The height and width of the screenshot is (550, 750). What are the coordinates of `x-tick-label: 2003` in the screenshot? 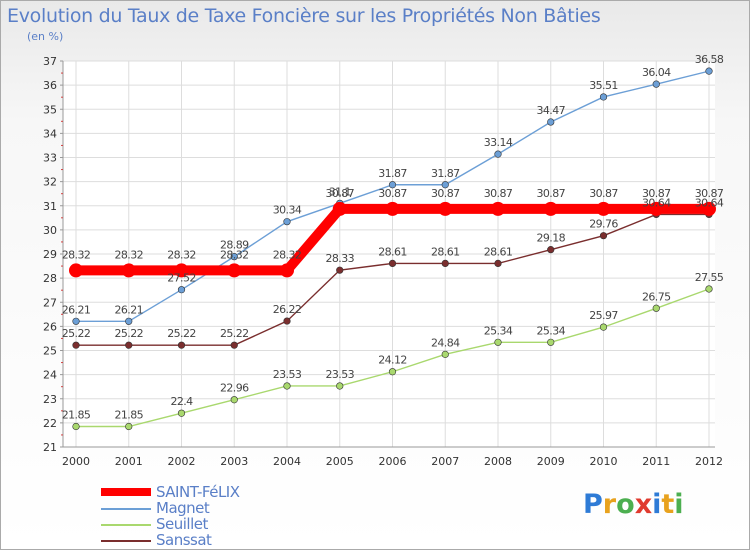 It's located at (234, 461).